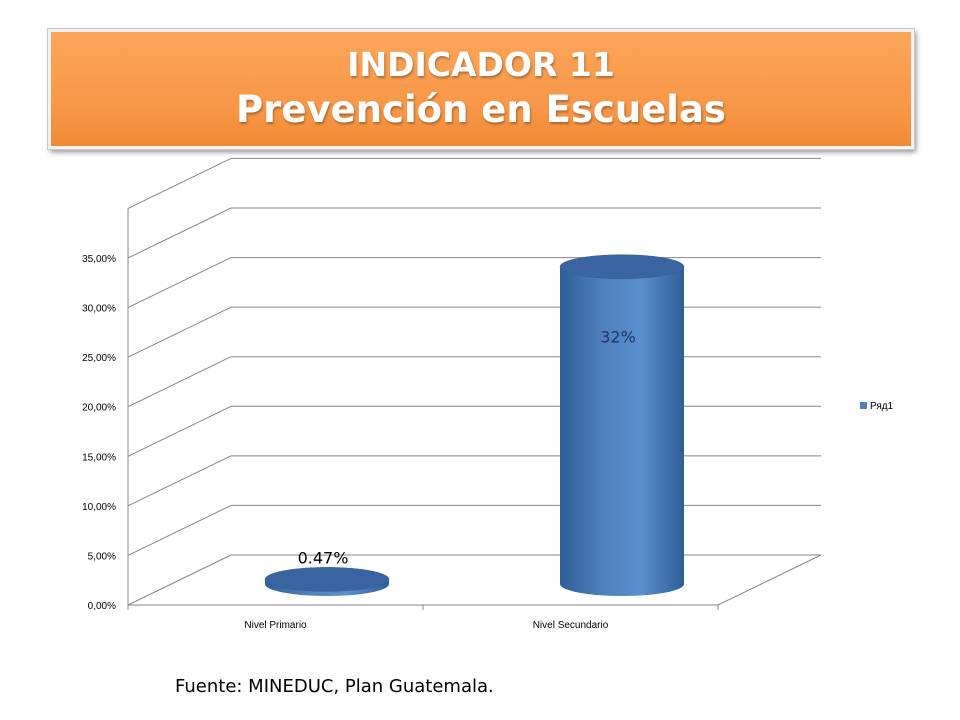 Image resolution: width=960 pixels, height=720 pixels. Describe the element at coordinates (481, 64) in the screenshot. I see `chart-title: INDICADOR 11` at that location.